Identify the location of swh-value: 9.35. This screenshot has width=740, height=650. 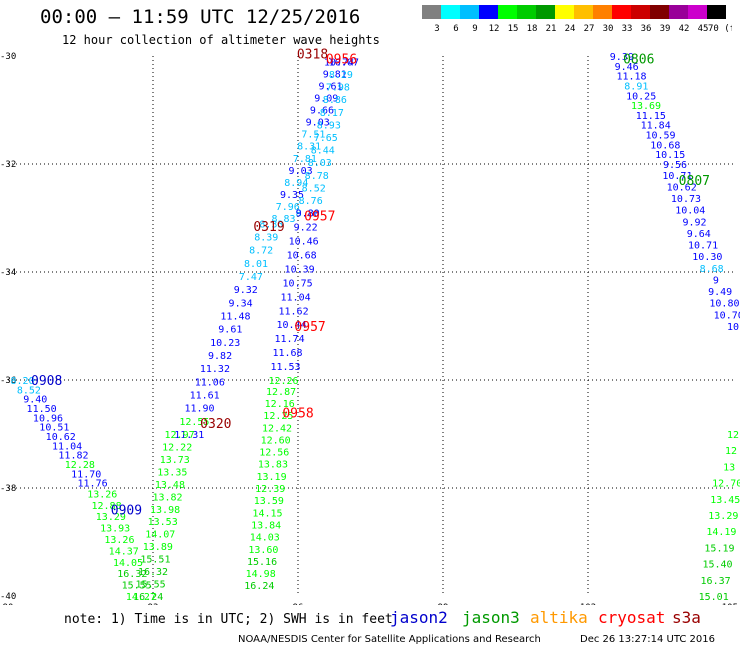
(292, 195).